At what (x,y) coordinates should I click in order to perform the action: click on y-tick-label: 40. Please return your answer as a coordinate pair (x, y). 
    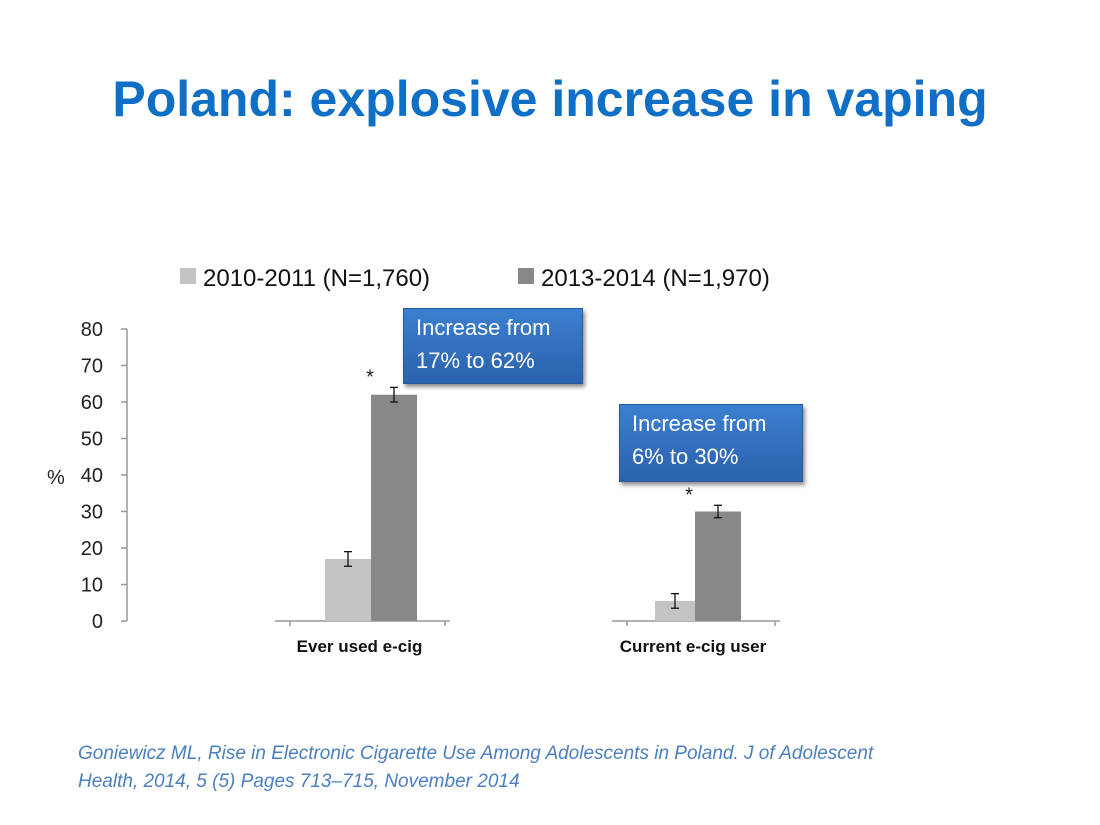
    Looking at the image, I should click on (92, 476).